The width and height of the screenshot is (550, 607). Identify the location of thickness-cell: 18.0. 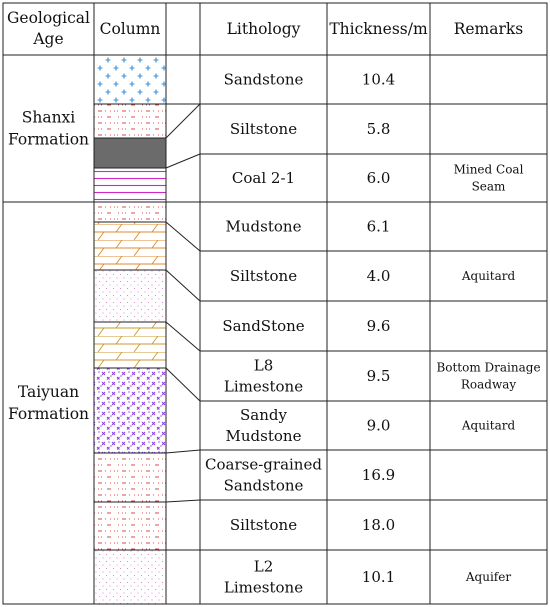
(378, 525).